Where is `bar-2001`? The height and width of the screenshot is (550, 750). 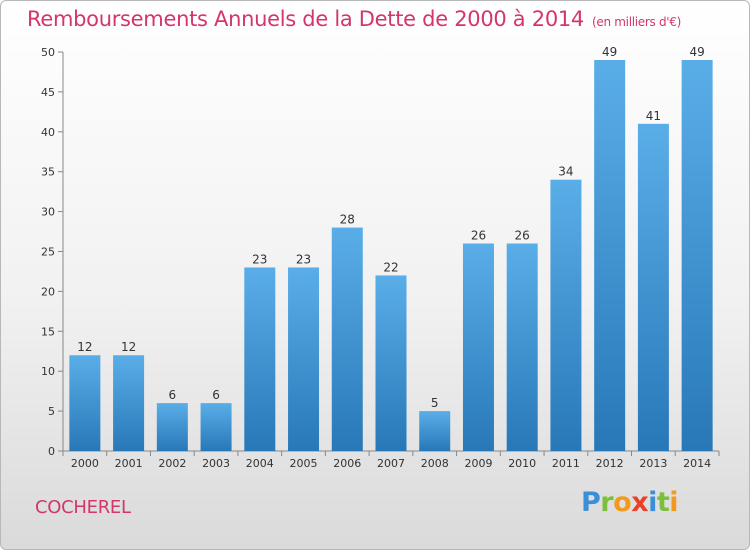 bar-2001 is located at coordinates (129, 403).